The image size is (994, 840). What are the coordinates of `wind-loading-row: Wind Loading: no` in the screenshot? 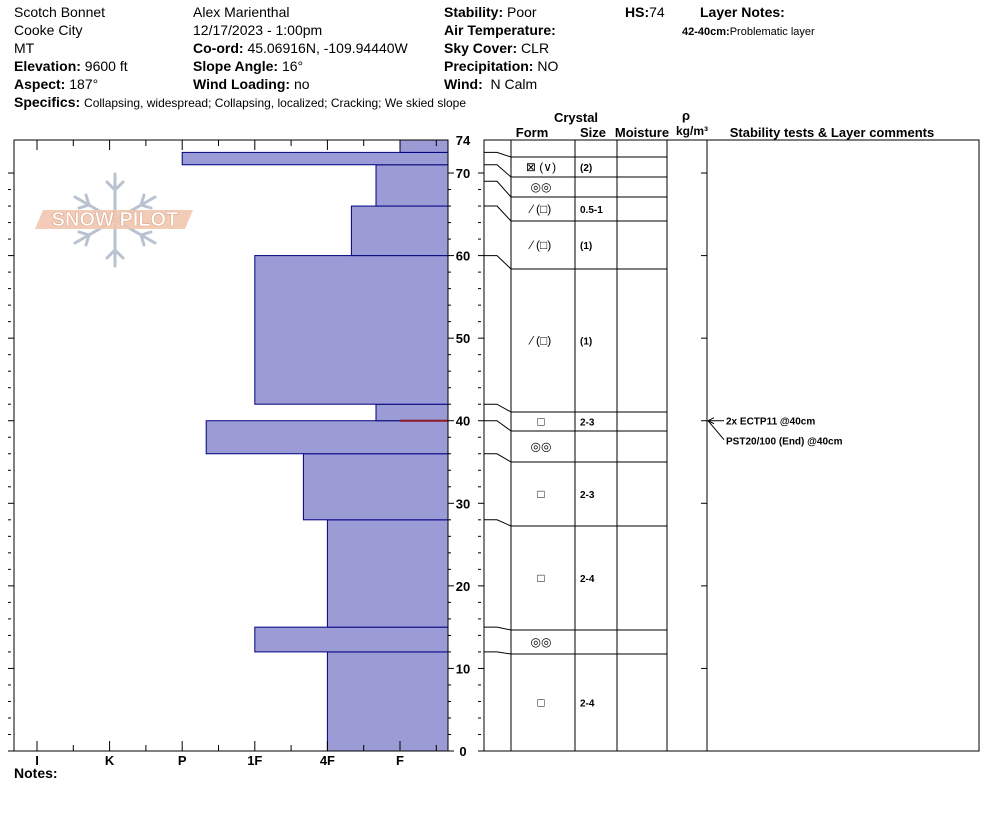 It's located at (251, 84).